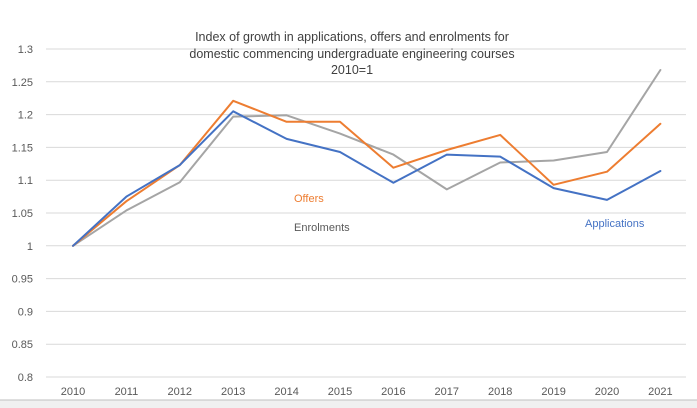  I want to click on x-tick-label: 2017, so click(447, 392).